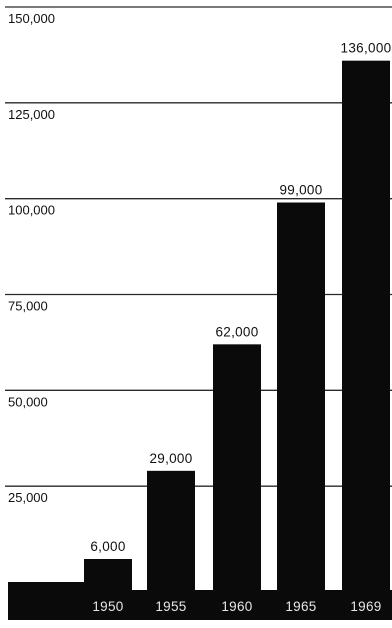 The height and width of the screenshot is (628, 392). What do you see at coordinates (108, 579) in the screenshot?
I see `bar-1950` at bounding box center [108, 579].